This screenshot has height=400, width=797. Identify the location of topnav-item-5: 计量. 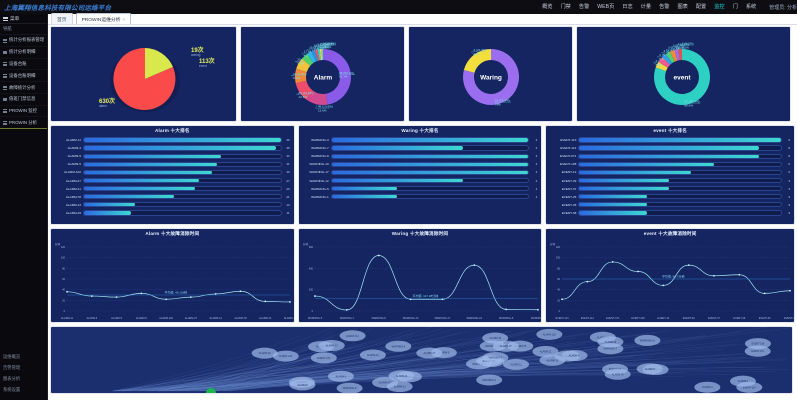
(646, 7).